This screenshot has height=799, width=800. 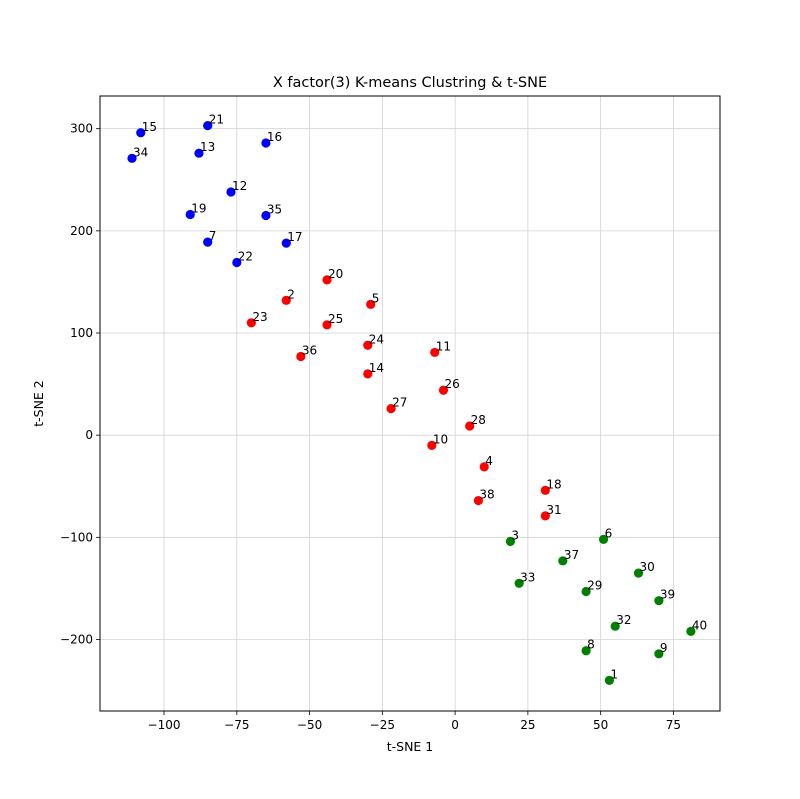 What do you see at coordinates (291, 294) in the screenshot?
I see `data-point-label: 2` at bounding box center [291, 294].